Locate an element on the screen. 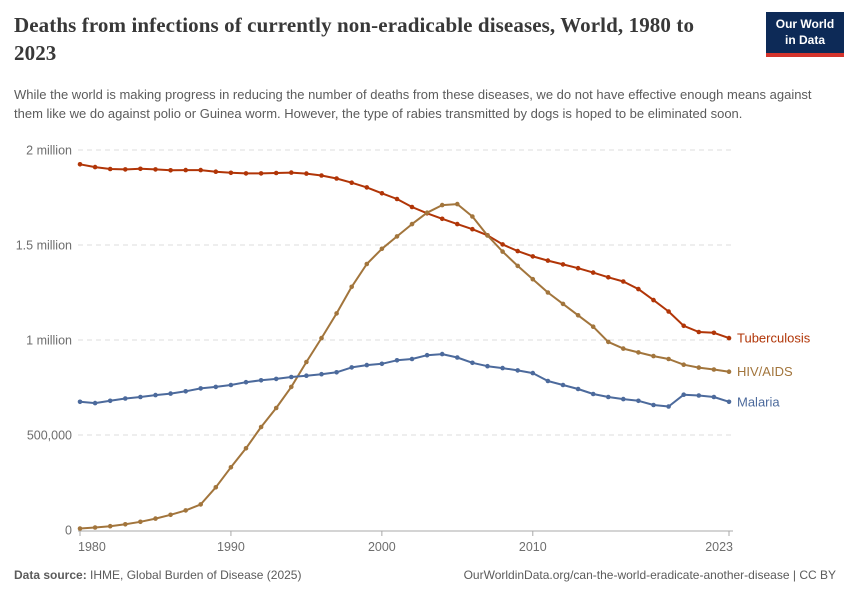 The height and width of the screenshot is (600, 850). owid-logo: Our World in Data is located at coordinates (805, 34).